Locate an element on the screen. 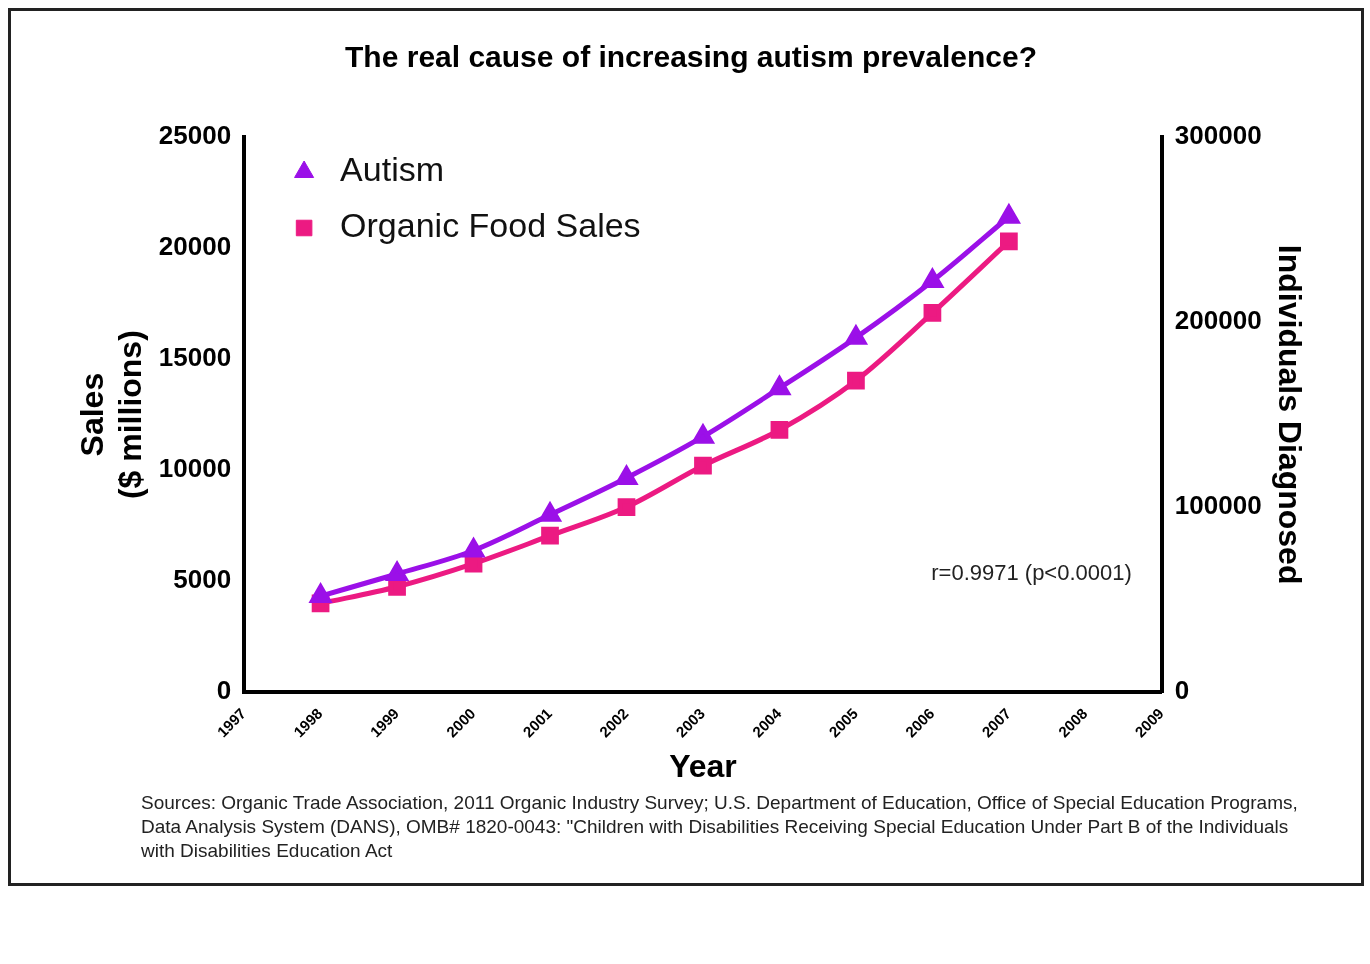  y2-axis-title: Individuals Diagnosed is located at coordinates (1289, 414).